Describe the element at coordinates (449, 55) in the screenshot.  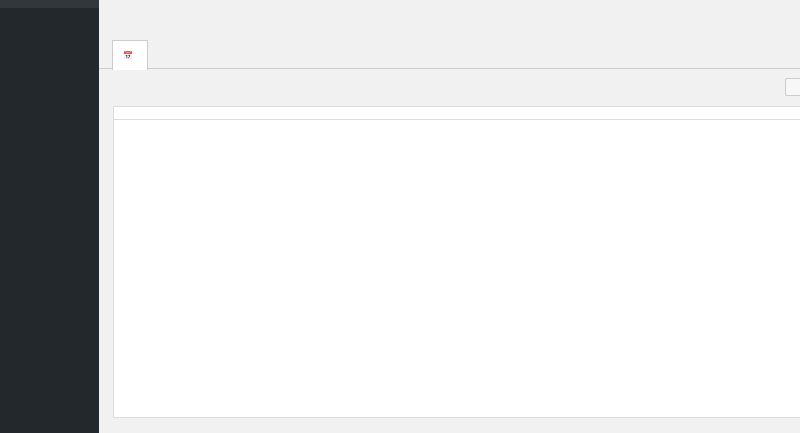
I see `tab-bar: 📅` at that location.